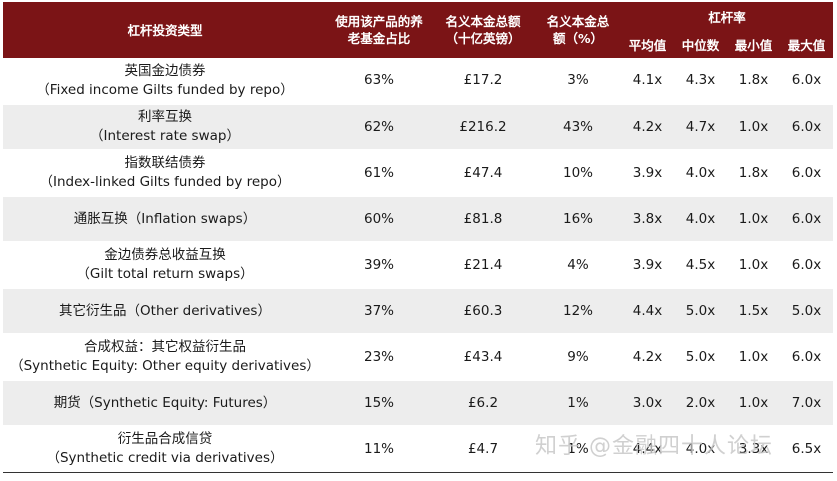 Image resolution: width=837 pixels, height=481 pixels. Describe the element at coordinates (578, 127) in the screenshot. I see `cell-notional-pct: 43%` at that location.